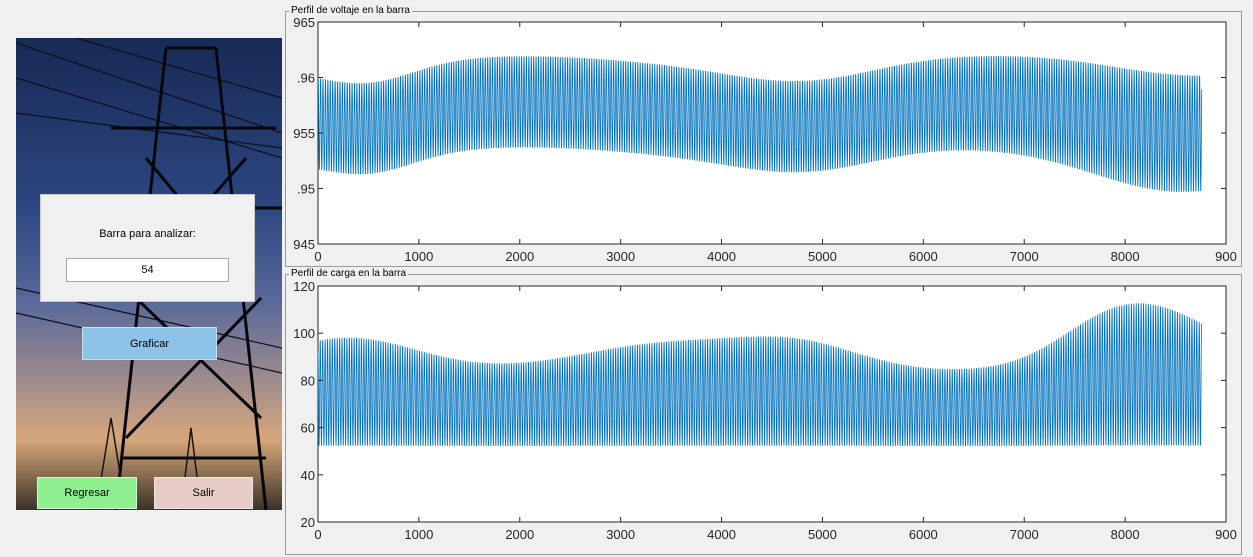 The image size is (1253, 557). Describe the element at coordinates (147, 248) in the screenshot. I see `bus-selection-card: Barra para analizar:` at that location.